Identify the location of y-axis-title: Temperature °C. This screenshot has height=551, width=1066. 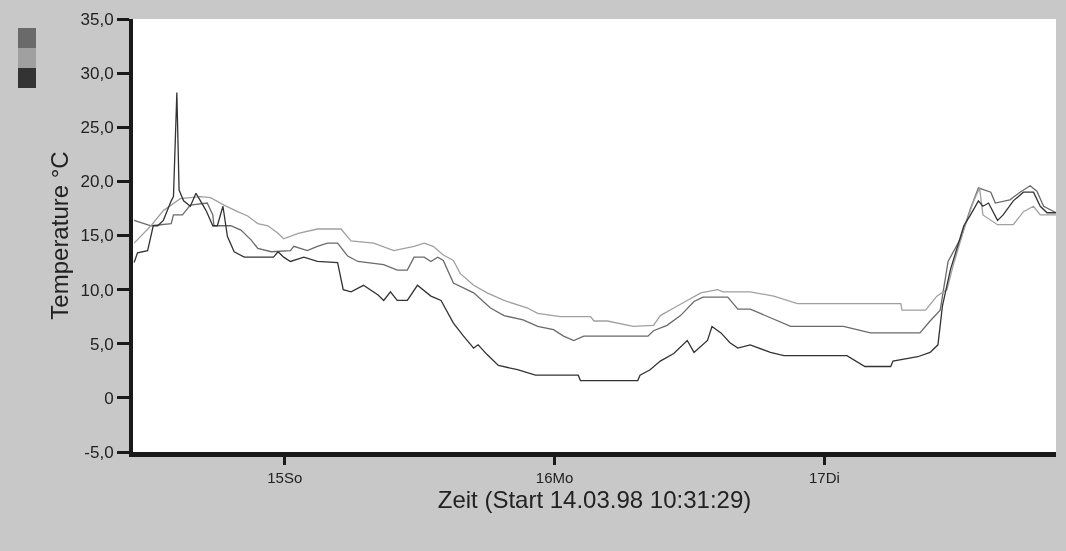
(60, 235).